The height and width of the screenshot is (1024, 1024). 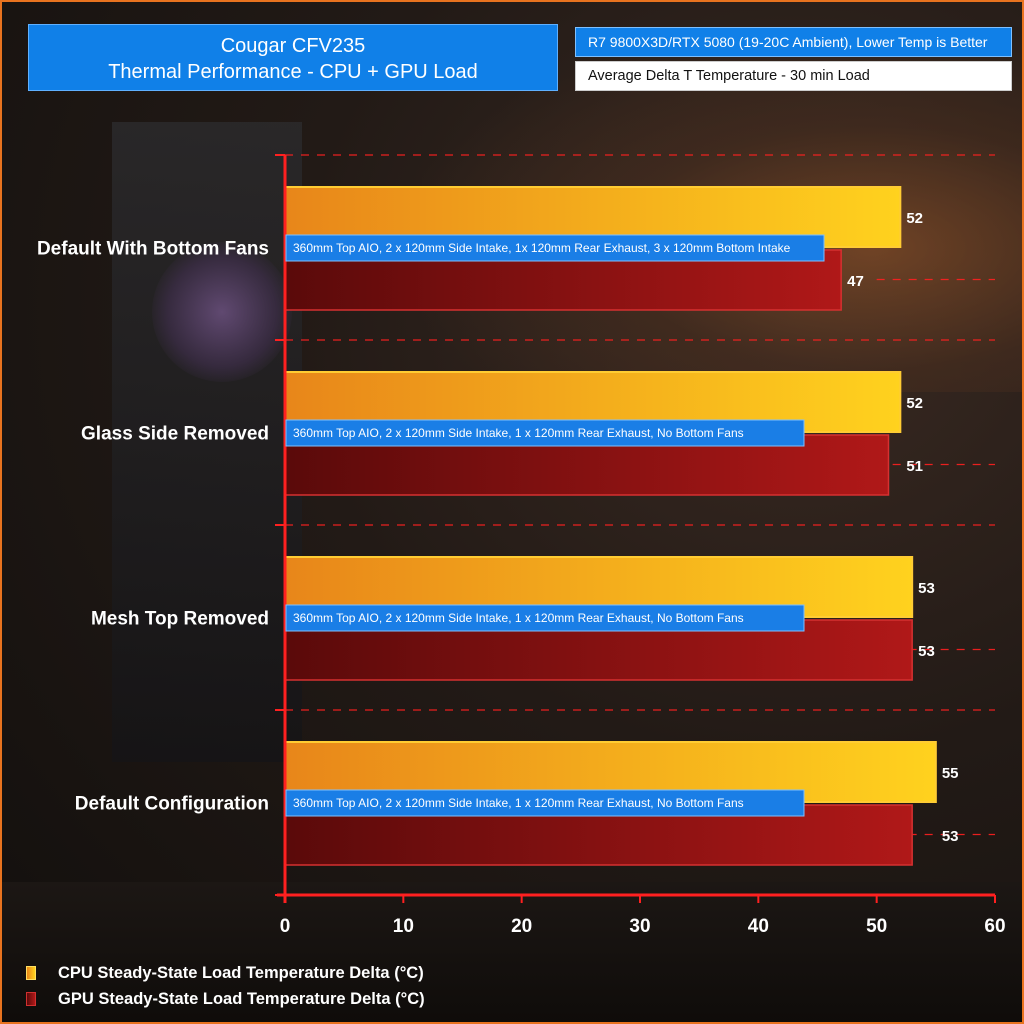 What do you see at coordinates (31, 973) in the screenshot?
I see `legend-swatch-cpu` at bounding box center [31, 973].